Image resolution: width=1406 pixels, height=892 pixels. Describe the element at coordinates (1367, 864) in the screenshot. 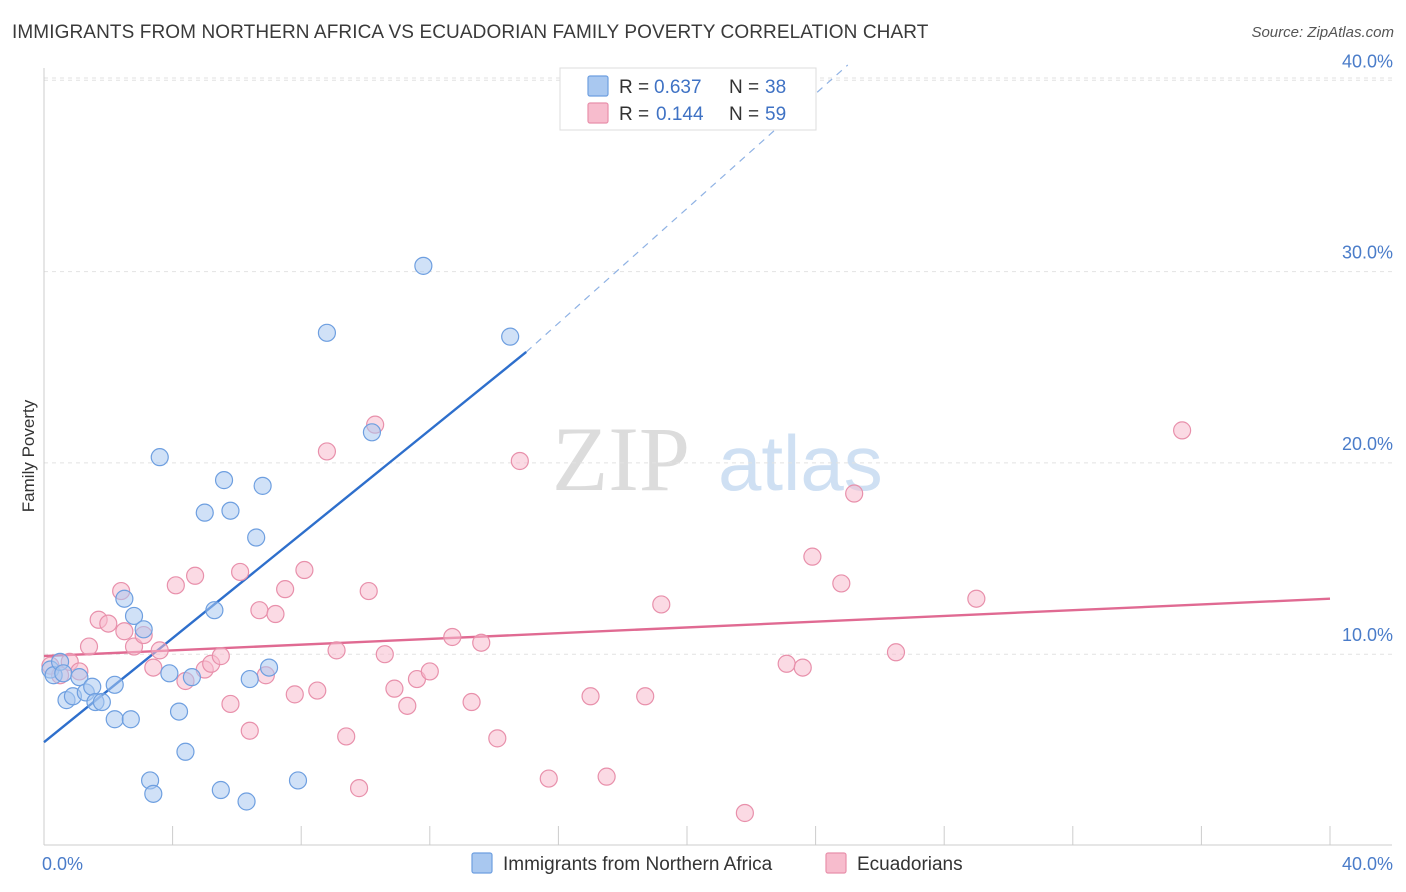

I see `x-tick-label-end: 40.0%` at that location.